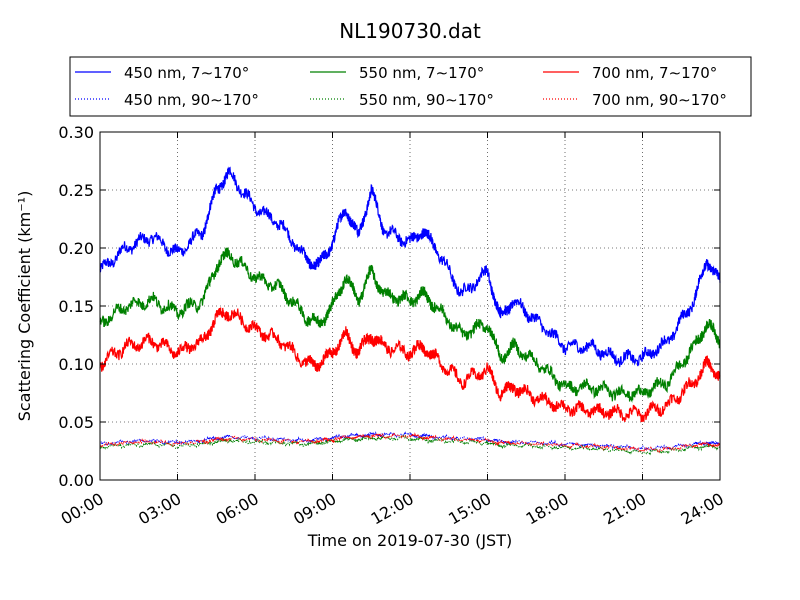 This screenshot has height=600, width=800. I want to click on x-tick-label: 06:00, so click(237, 509).